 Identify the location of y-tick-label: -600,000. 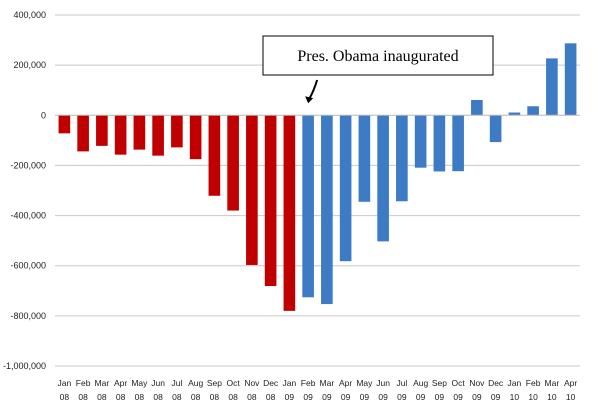
(28, 266).